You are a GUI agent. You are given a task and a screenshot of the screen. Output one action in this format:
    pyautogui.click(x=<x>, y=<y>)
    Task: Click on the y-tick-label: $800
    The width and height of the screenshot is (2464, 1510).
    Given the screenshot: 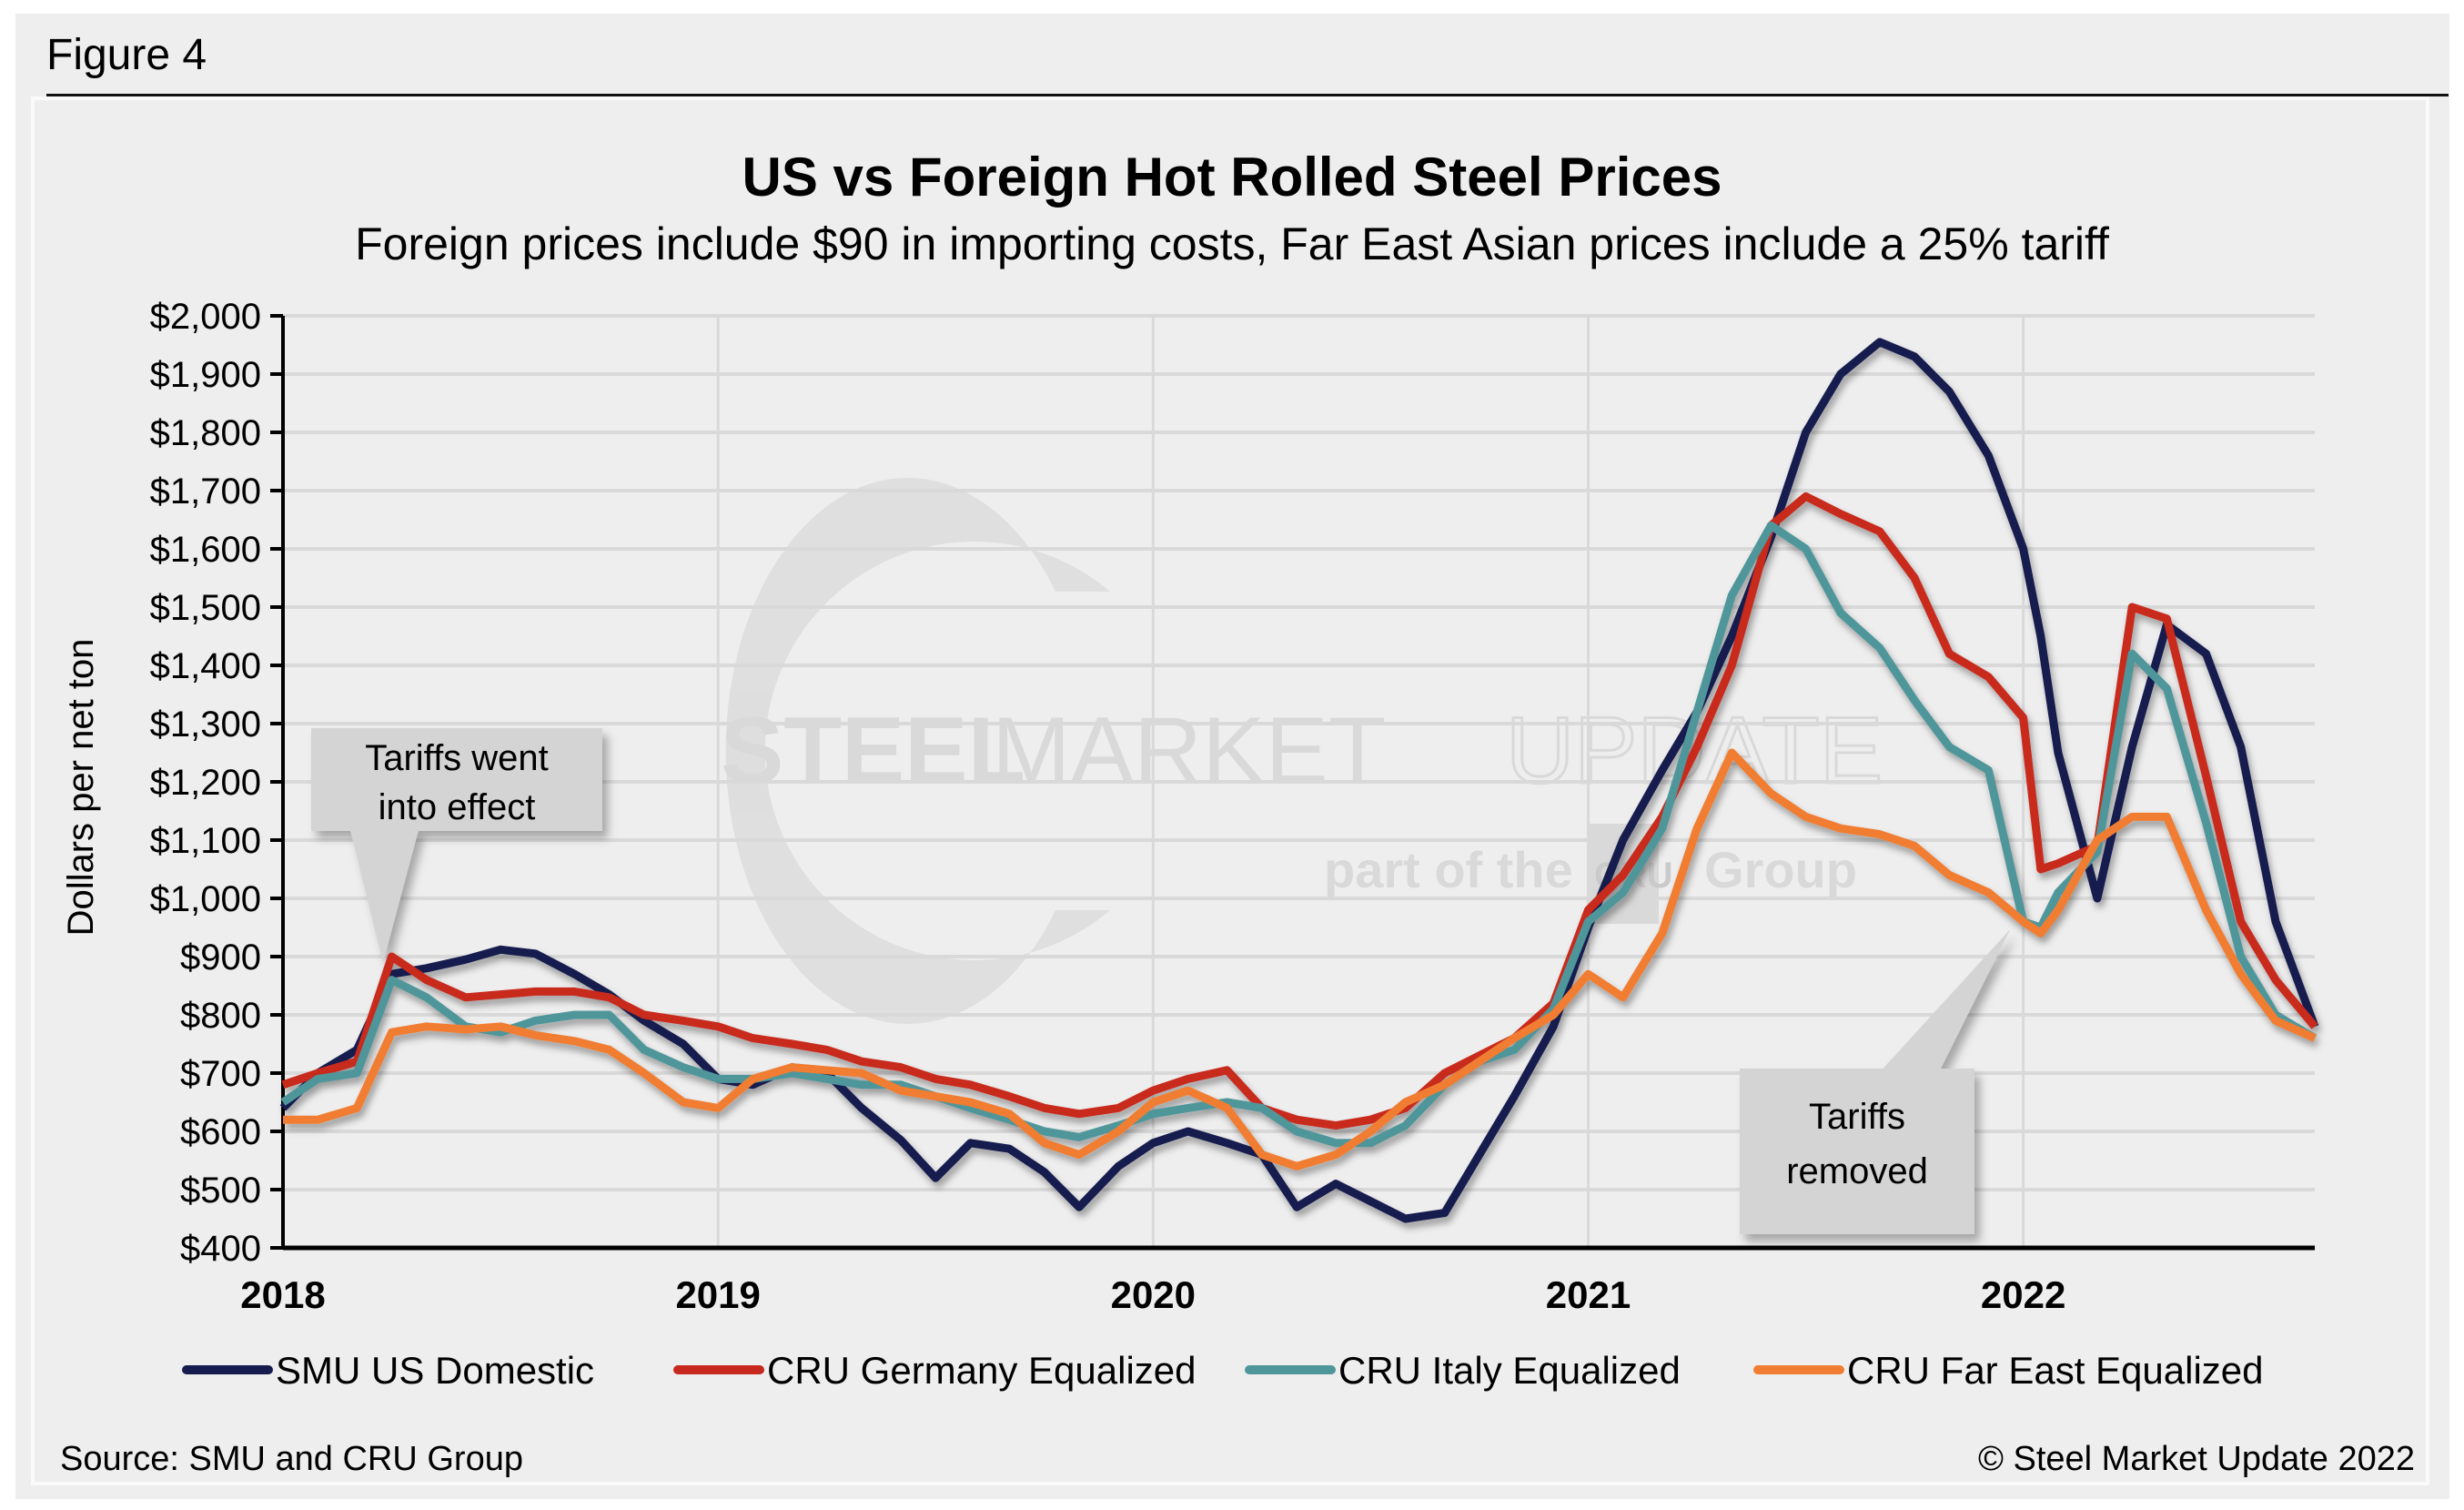 What is the action you would take?
    pyautogui.click(x=220, y=1016)
    